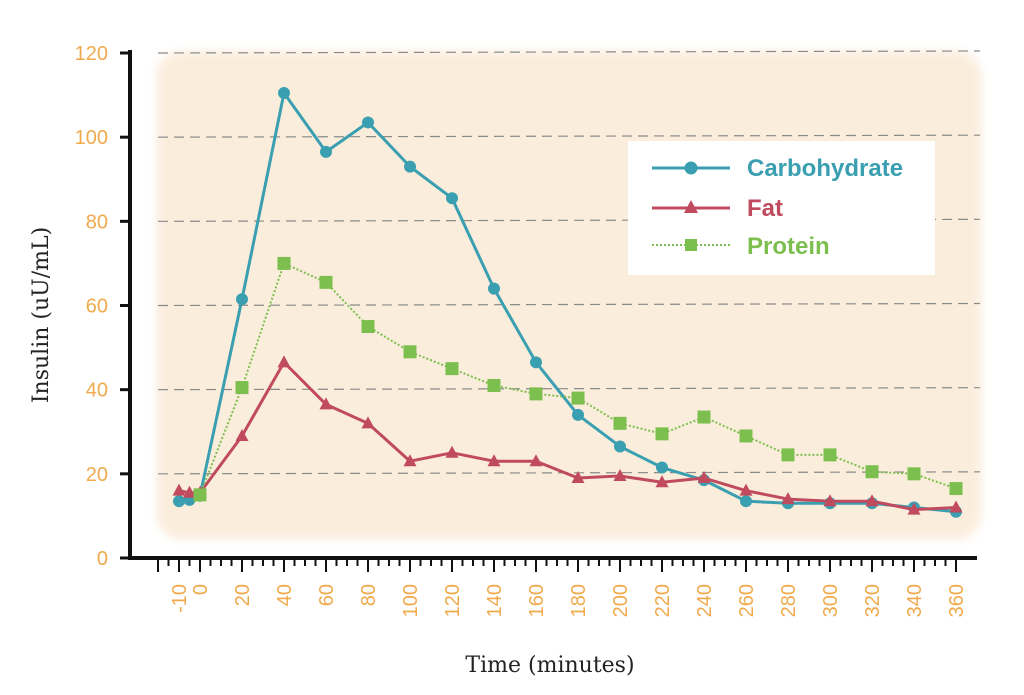 Image resolution: width=1024 pixels, height=695 pixels. I want to click on x-tick-label--10: -10, so click(180, 598).